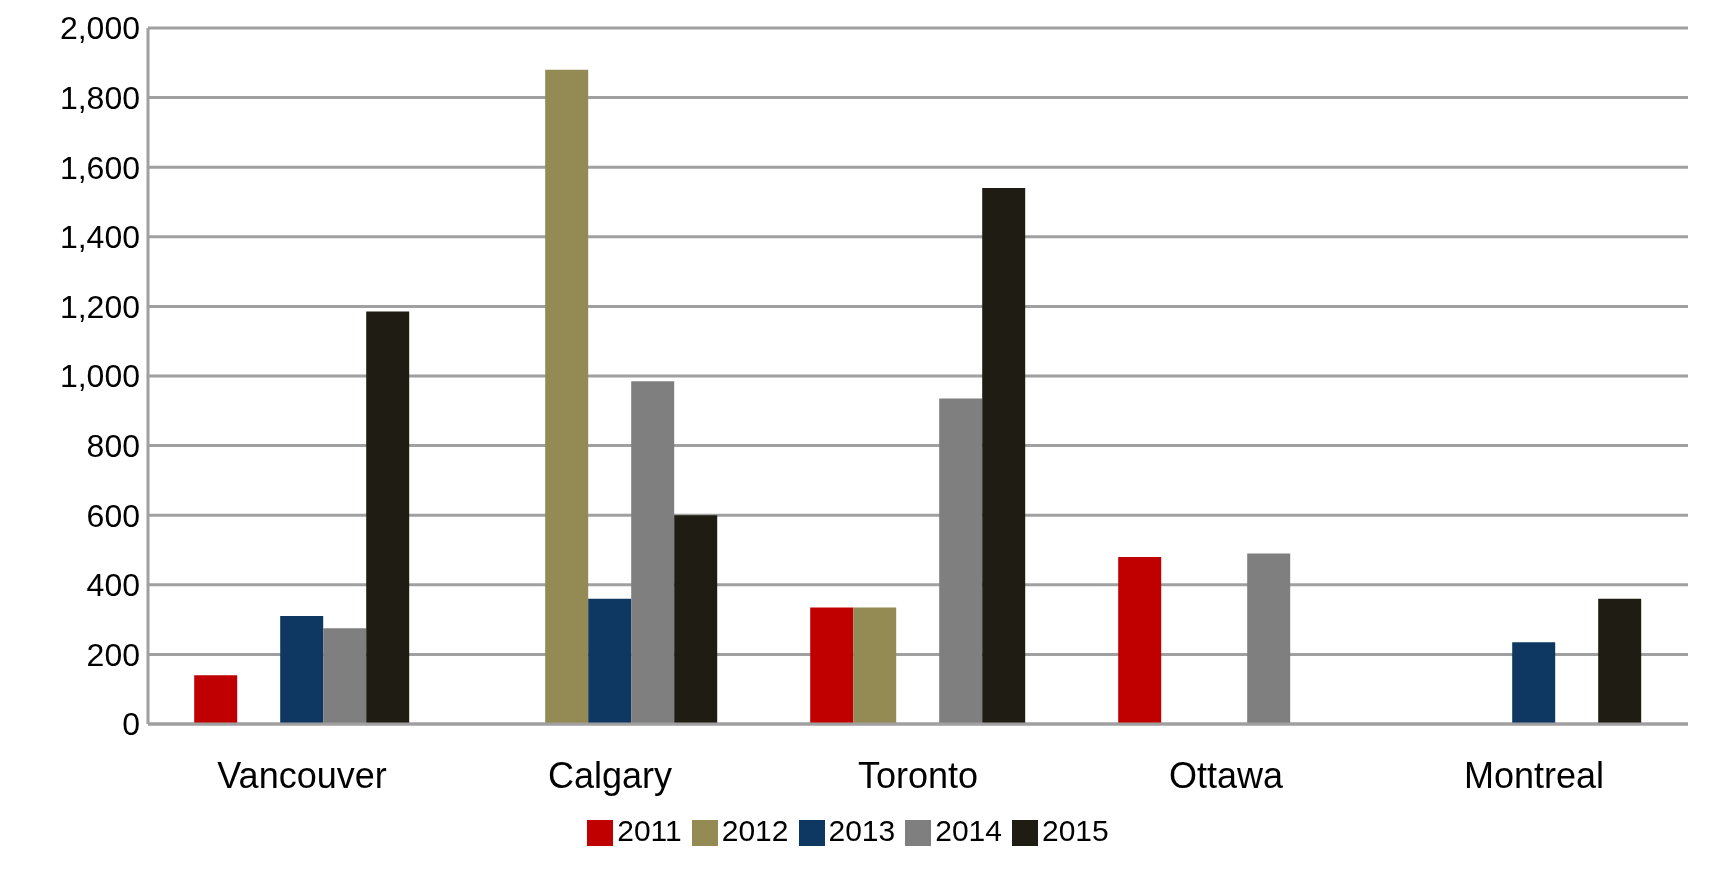  Describe the element at coordinates (610, 775) in the screenshot. I see `x-tick-label: Calgary` at that location.